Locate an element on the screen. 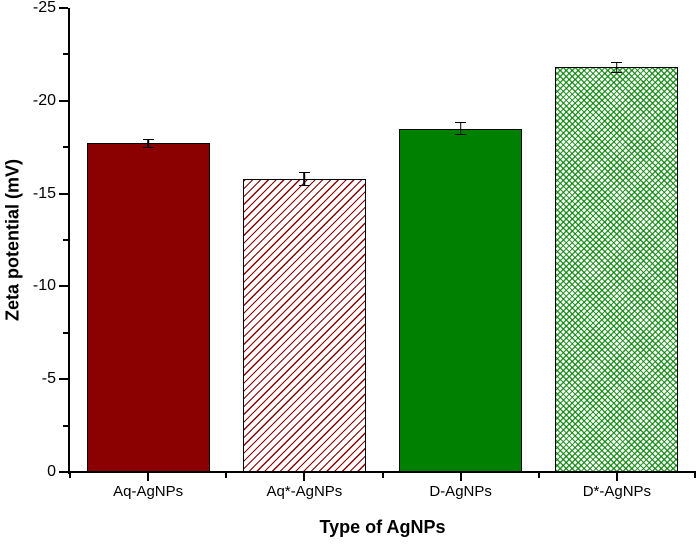 The image size is (700, 544). y-axis-line is located at coordinates (69, 241).